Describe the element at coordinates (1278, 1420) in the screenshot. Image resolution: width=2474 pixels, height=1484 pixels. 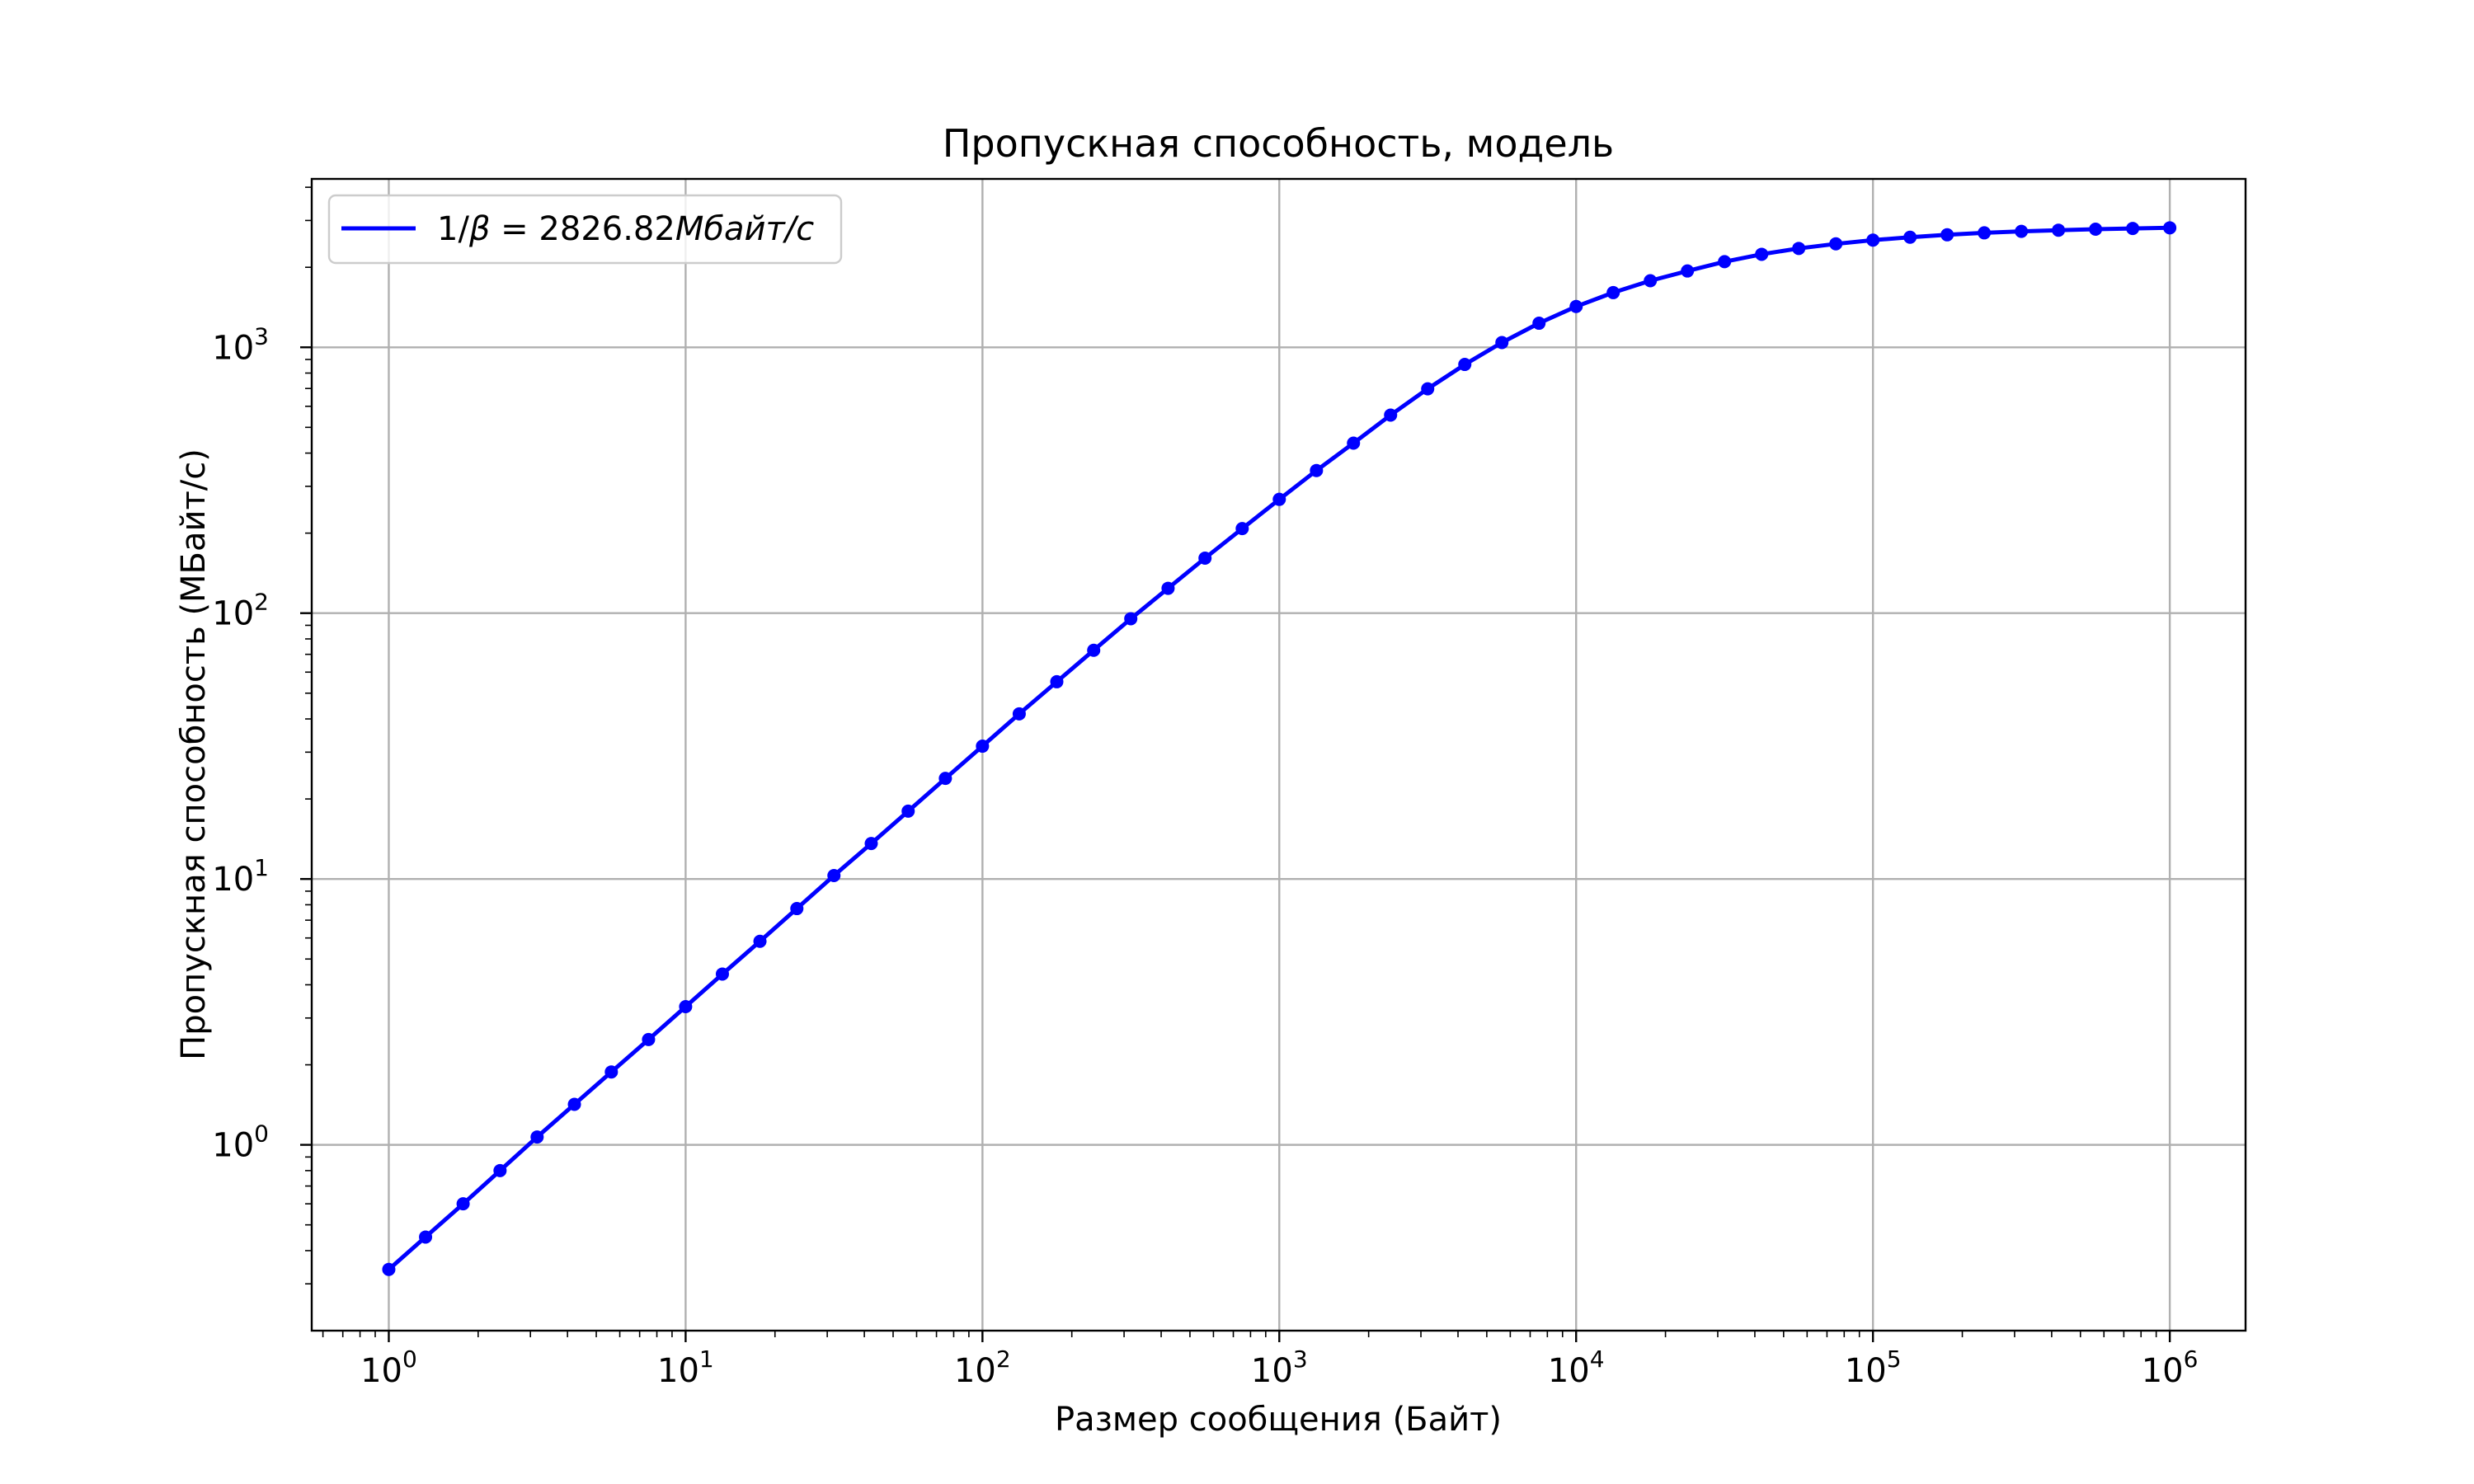
I see `x-axis-label: Размер сообщения (Байт)` at that location.